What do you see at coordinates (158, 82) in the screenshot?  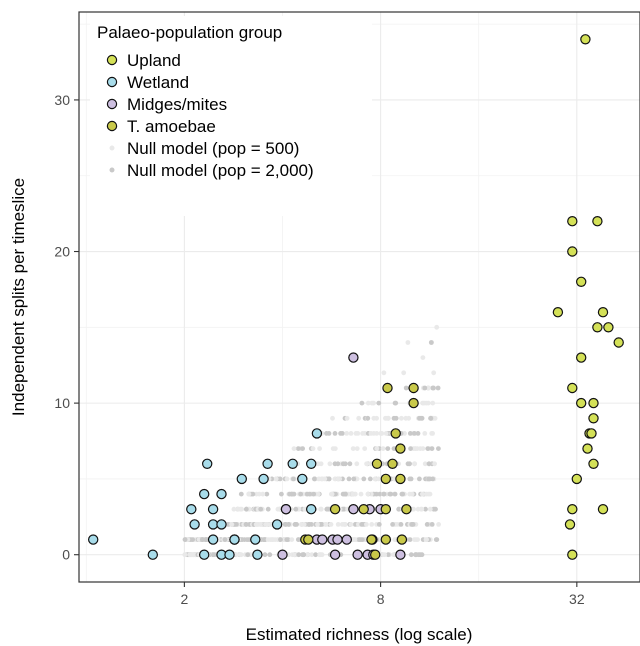 I see `legend-label-wetland: Wetland` at bounding box center [158, 82].